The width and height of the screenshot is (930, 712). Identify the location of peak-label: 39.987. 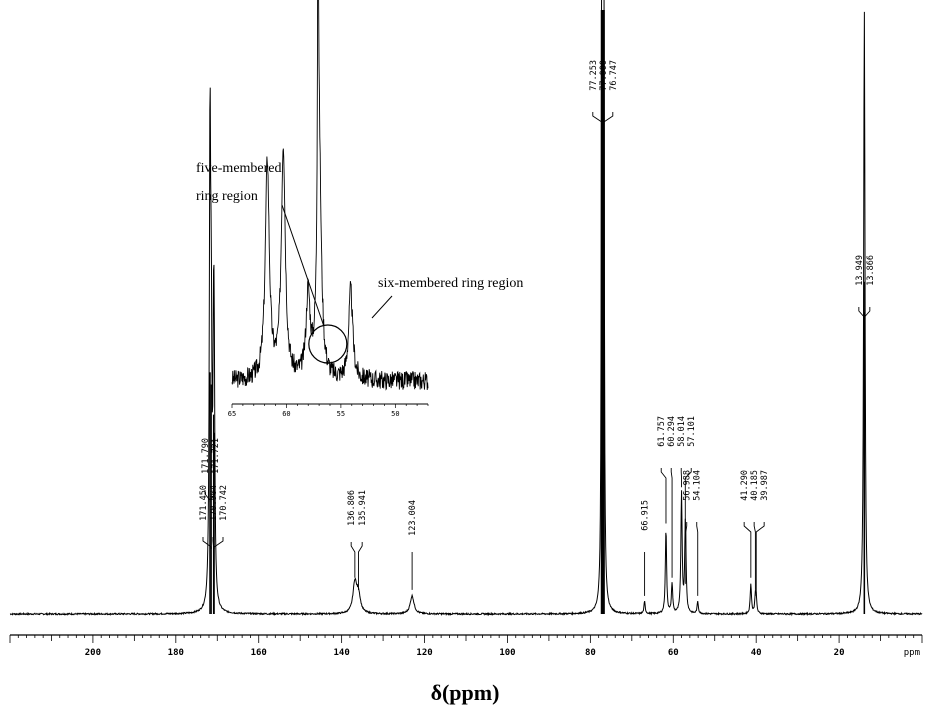
(765, 485).